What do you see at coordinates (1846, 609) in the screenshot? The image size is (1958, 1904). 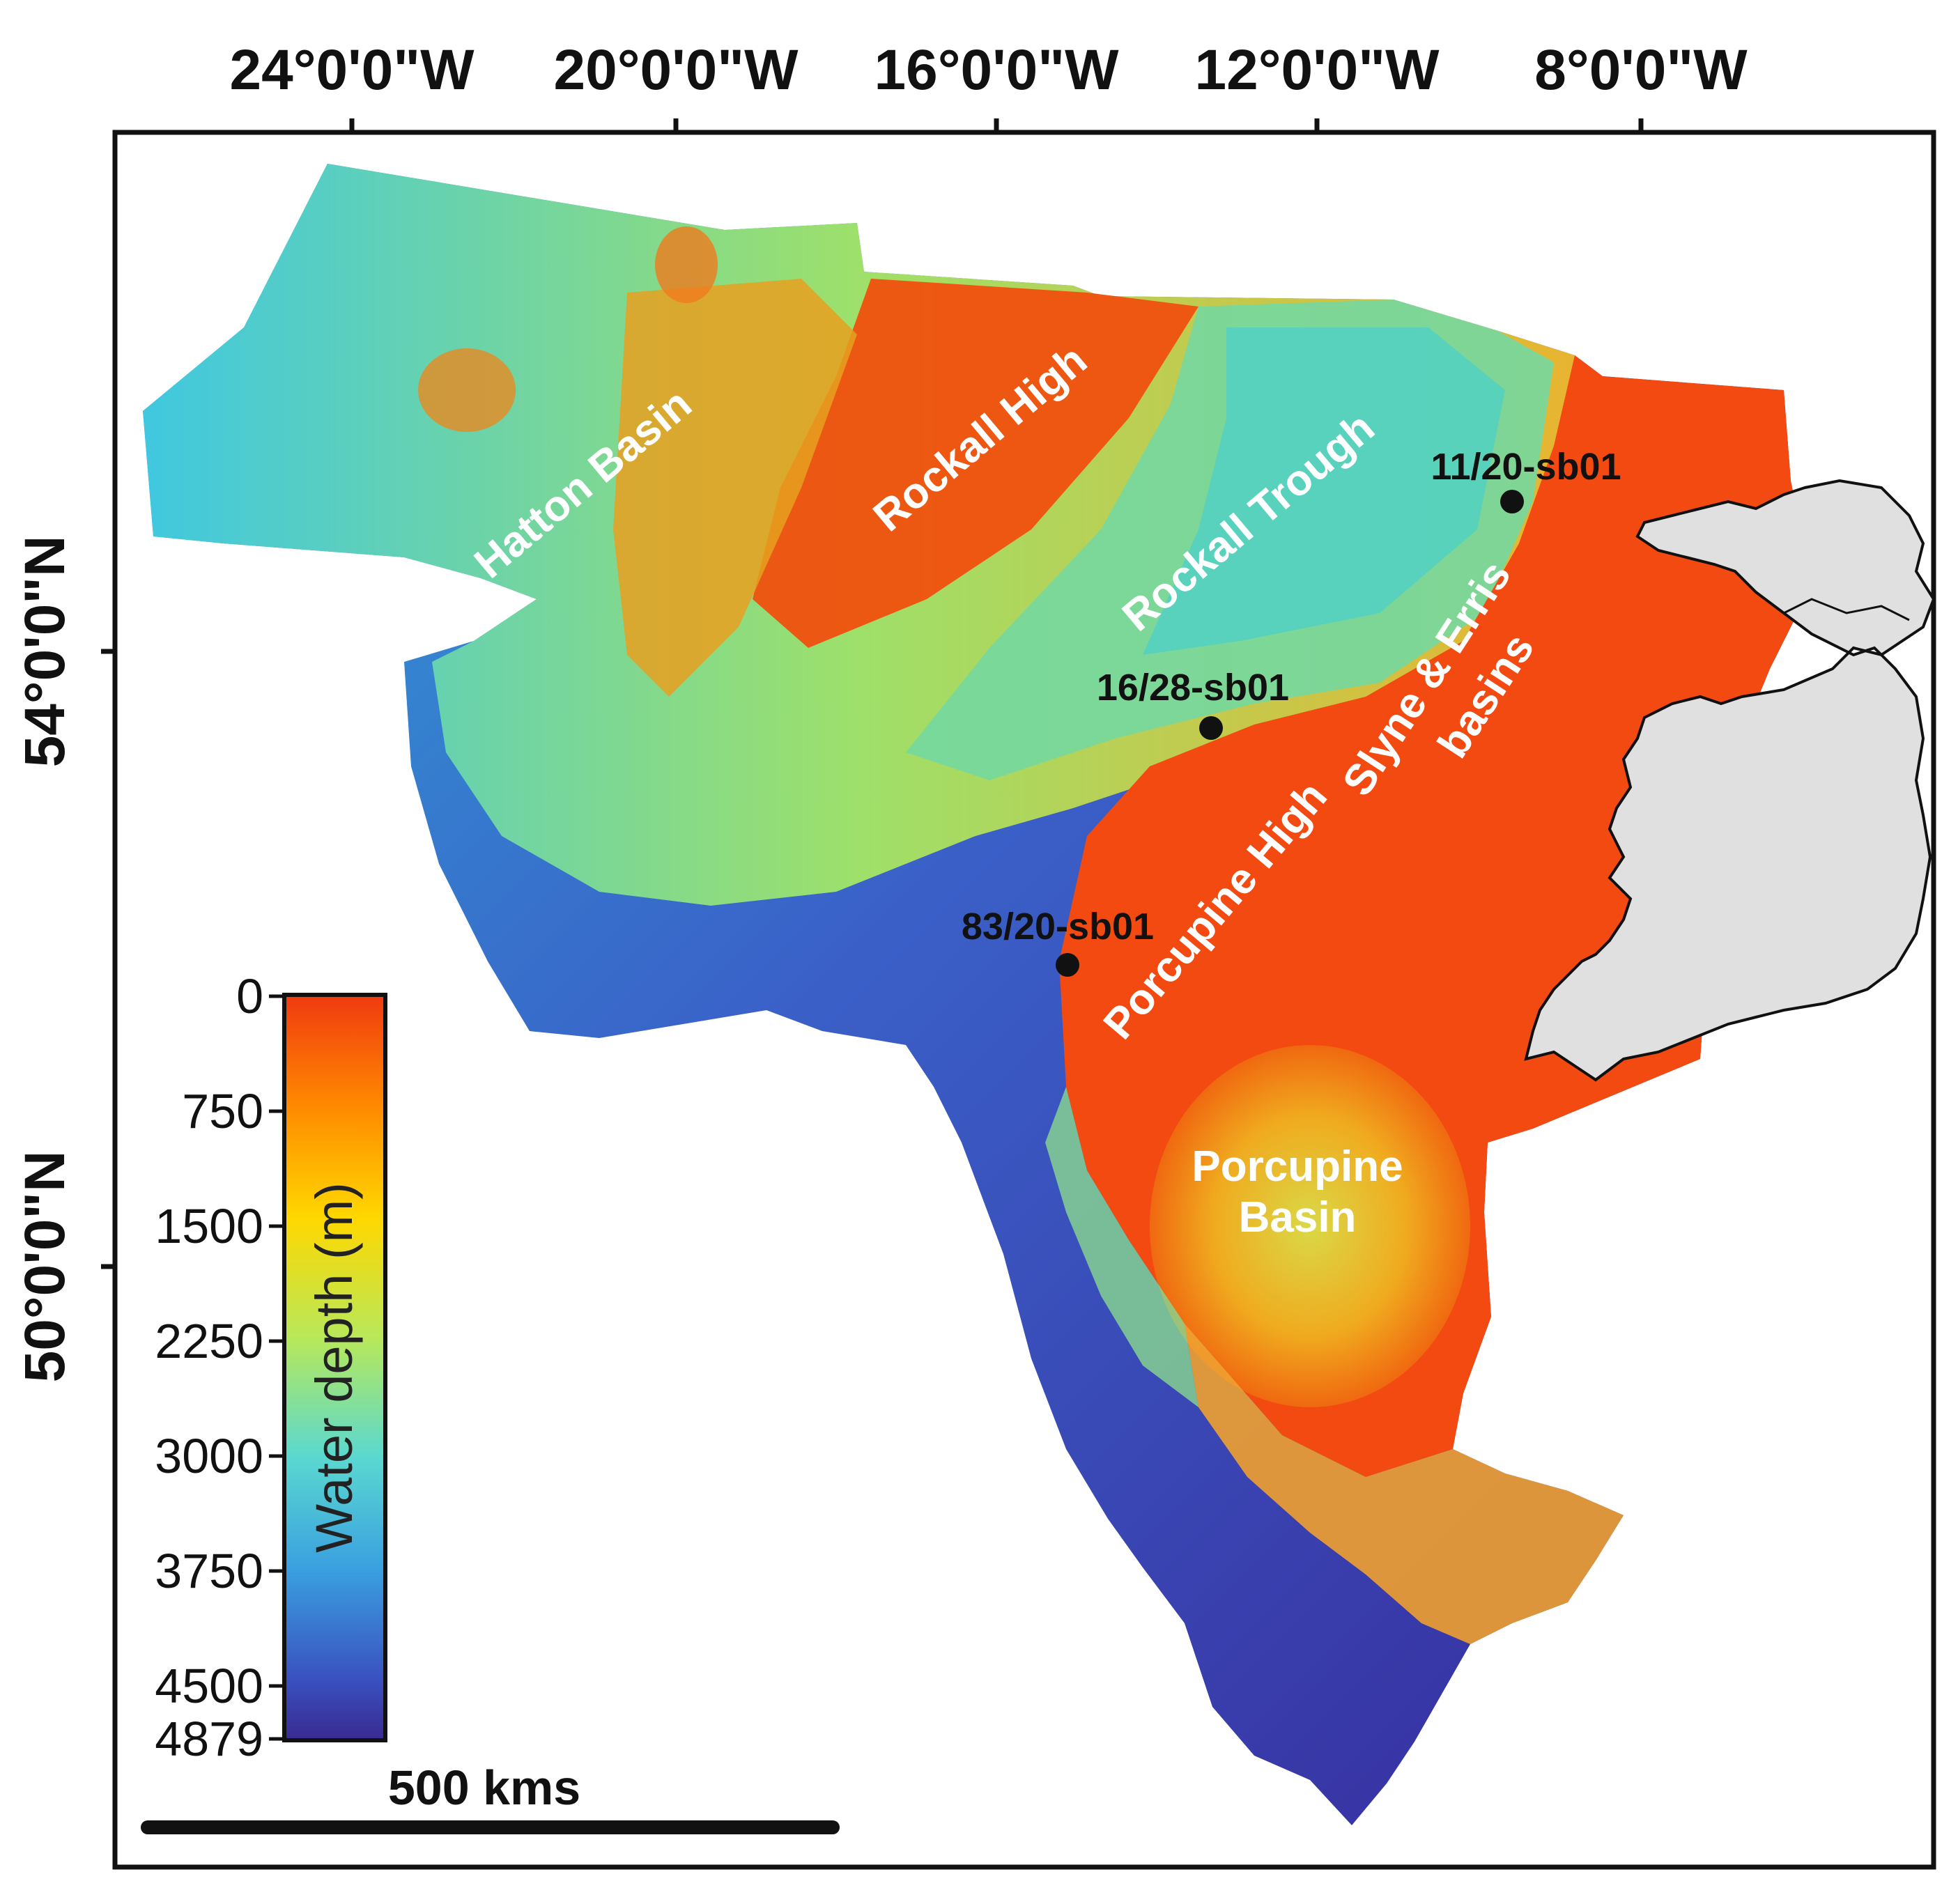 I see `northern-ireland-border` at bounding box center [1846, 609].